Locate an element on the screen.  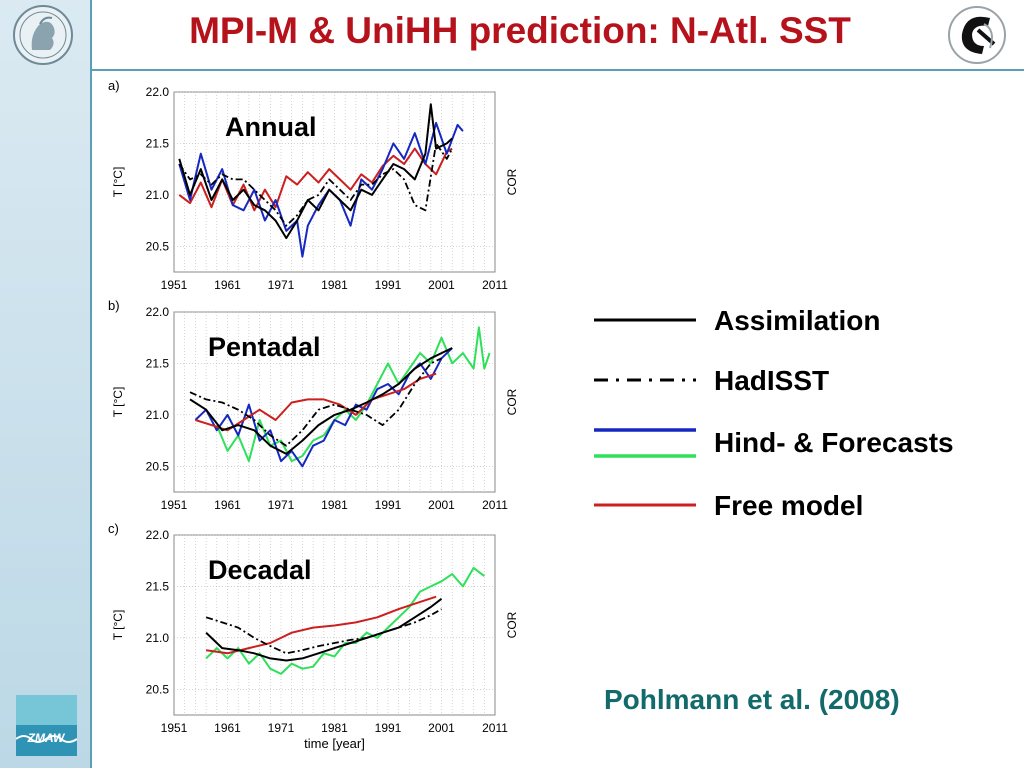
panel-letter: b) is located at coordinates (114, 305).